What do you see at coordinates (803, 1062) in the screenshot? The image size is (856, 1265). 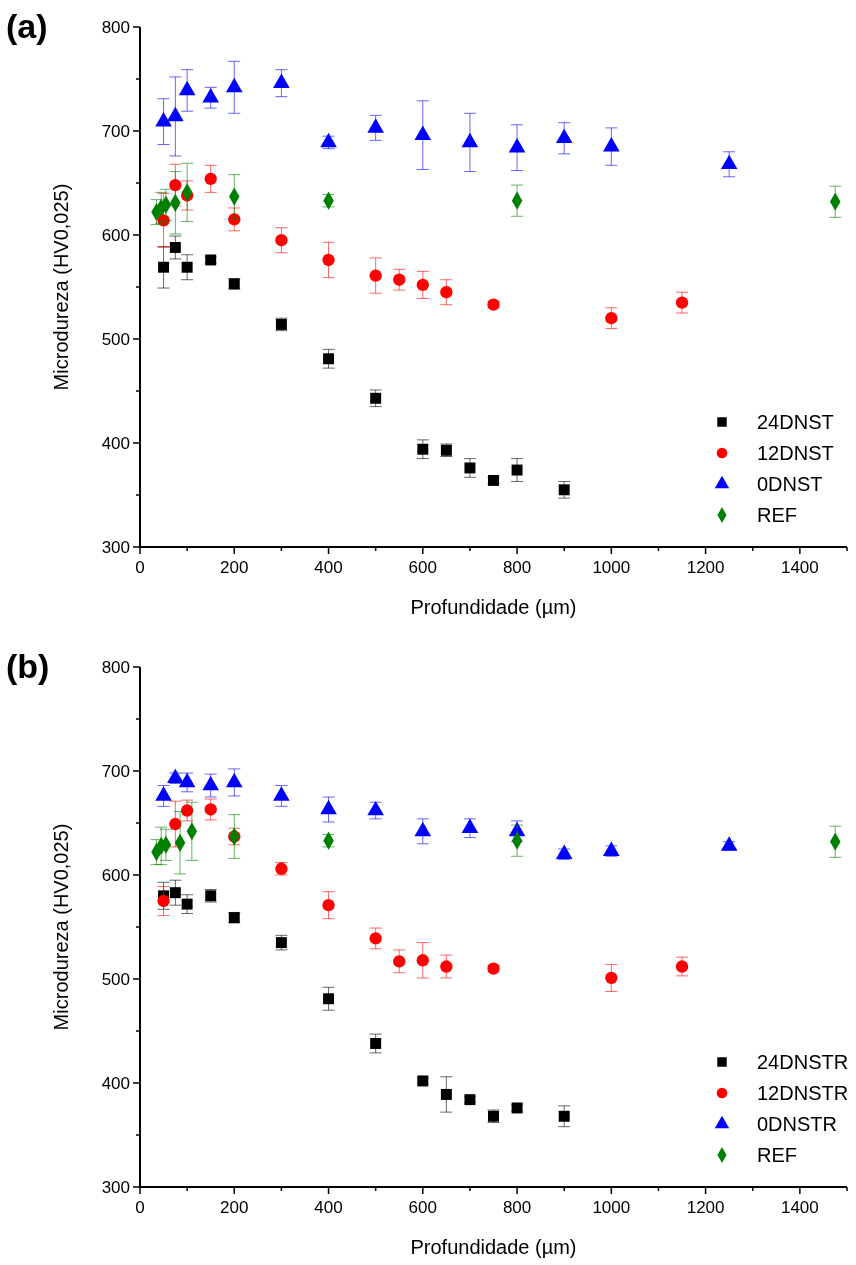 I see `legend-label: 24DNSTR` at bounding box center [803, 1062].